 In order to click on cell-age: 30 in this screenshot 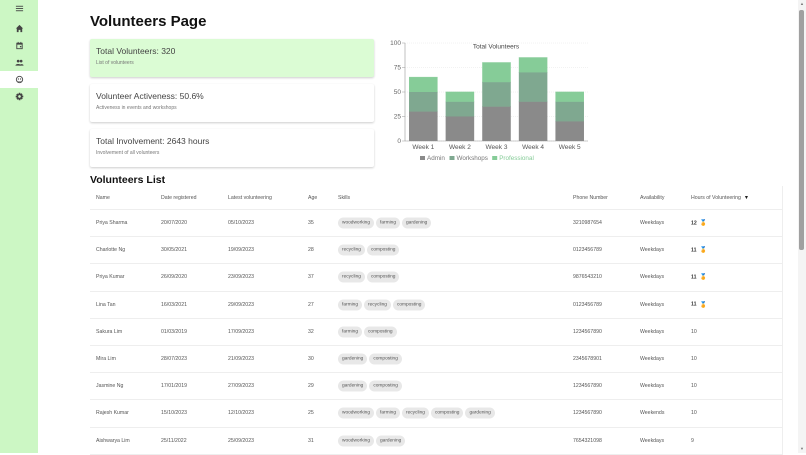, I will do `click(311, 359)`.